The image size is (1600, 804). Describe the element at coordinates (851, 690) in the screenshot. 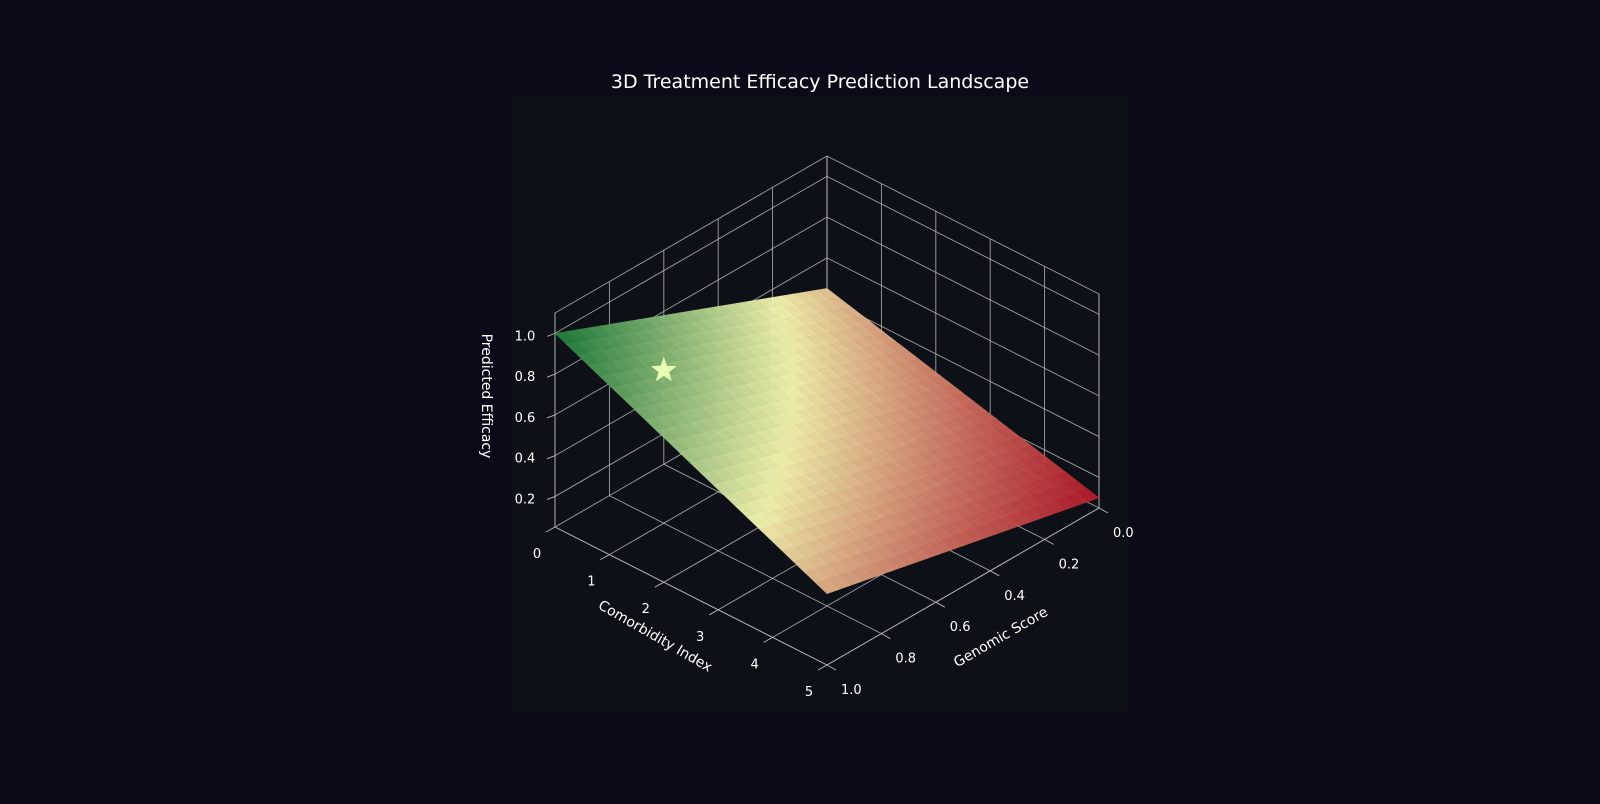

I see `y-tick-label: 1.0` at that location.